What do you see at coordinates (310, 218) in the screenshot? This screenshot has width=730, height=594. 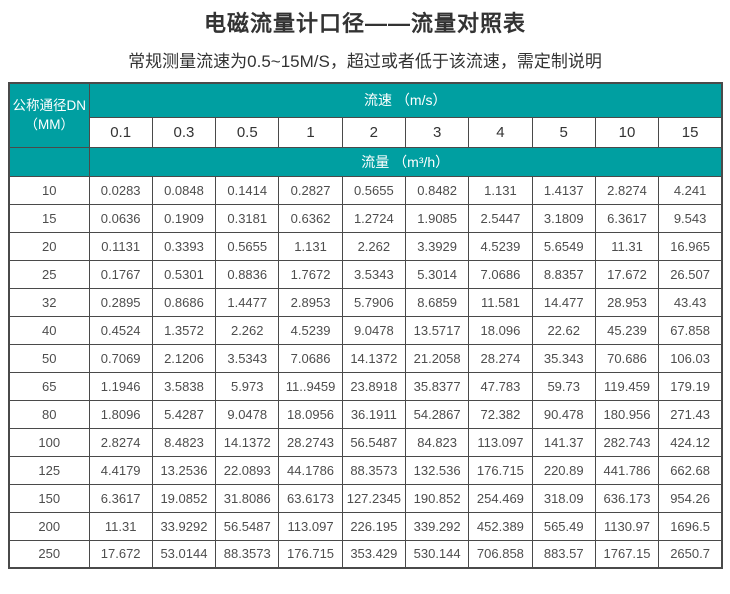 I see `flow-value-cell: 0.6362` at bounding box center [310, 218].